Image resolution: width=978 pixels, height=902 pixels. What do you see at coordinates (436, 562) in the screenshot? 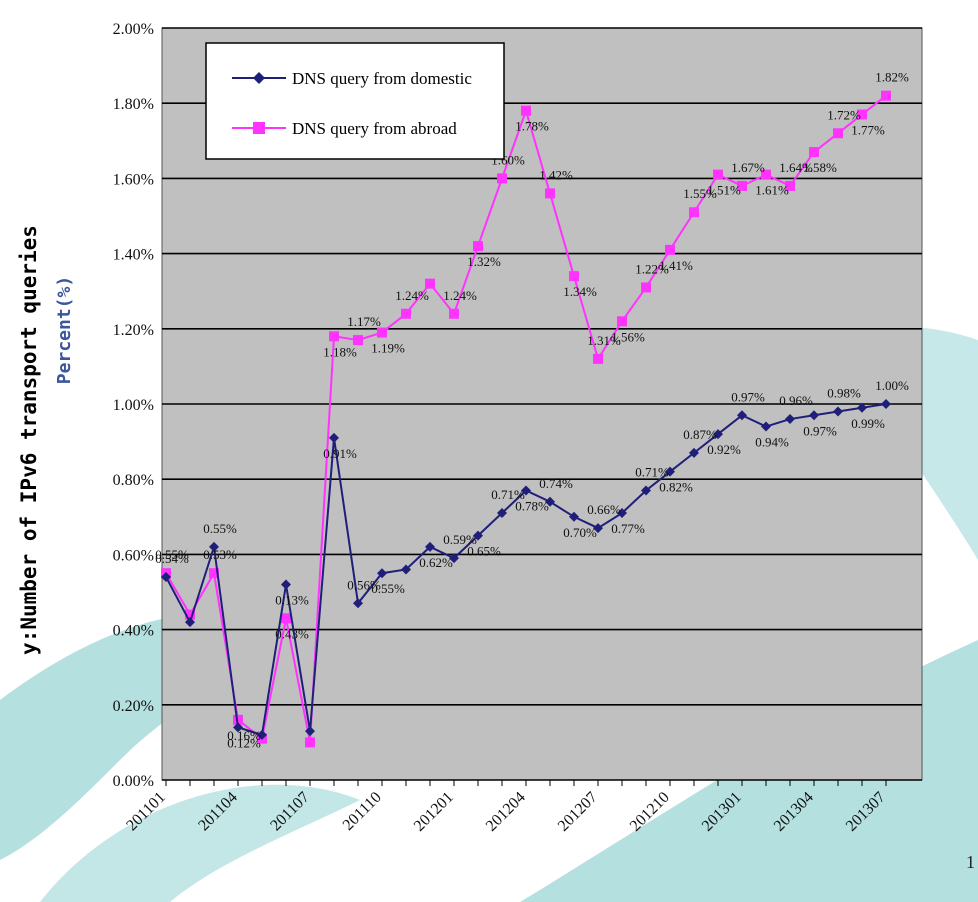
I see `data-label-domestic: 0.62%` at bounding box center [436, 562].